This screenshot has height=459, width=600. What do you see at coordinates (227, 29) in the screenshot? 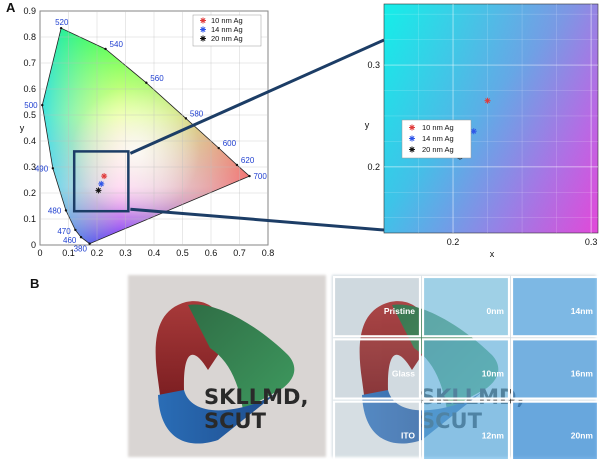
I see `legend-entry: 14 nm Ag` at bounding box center [227, 29].